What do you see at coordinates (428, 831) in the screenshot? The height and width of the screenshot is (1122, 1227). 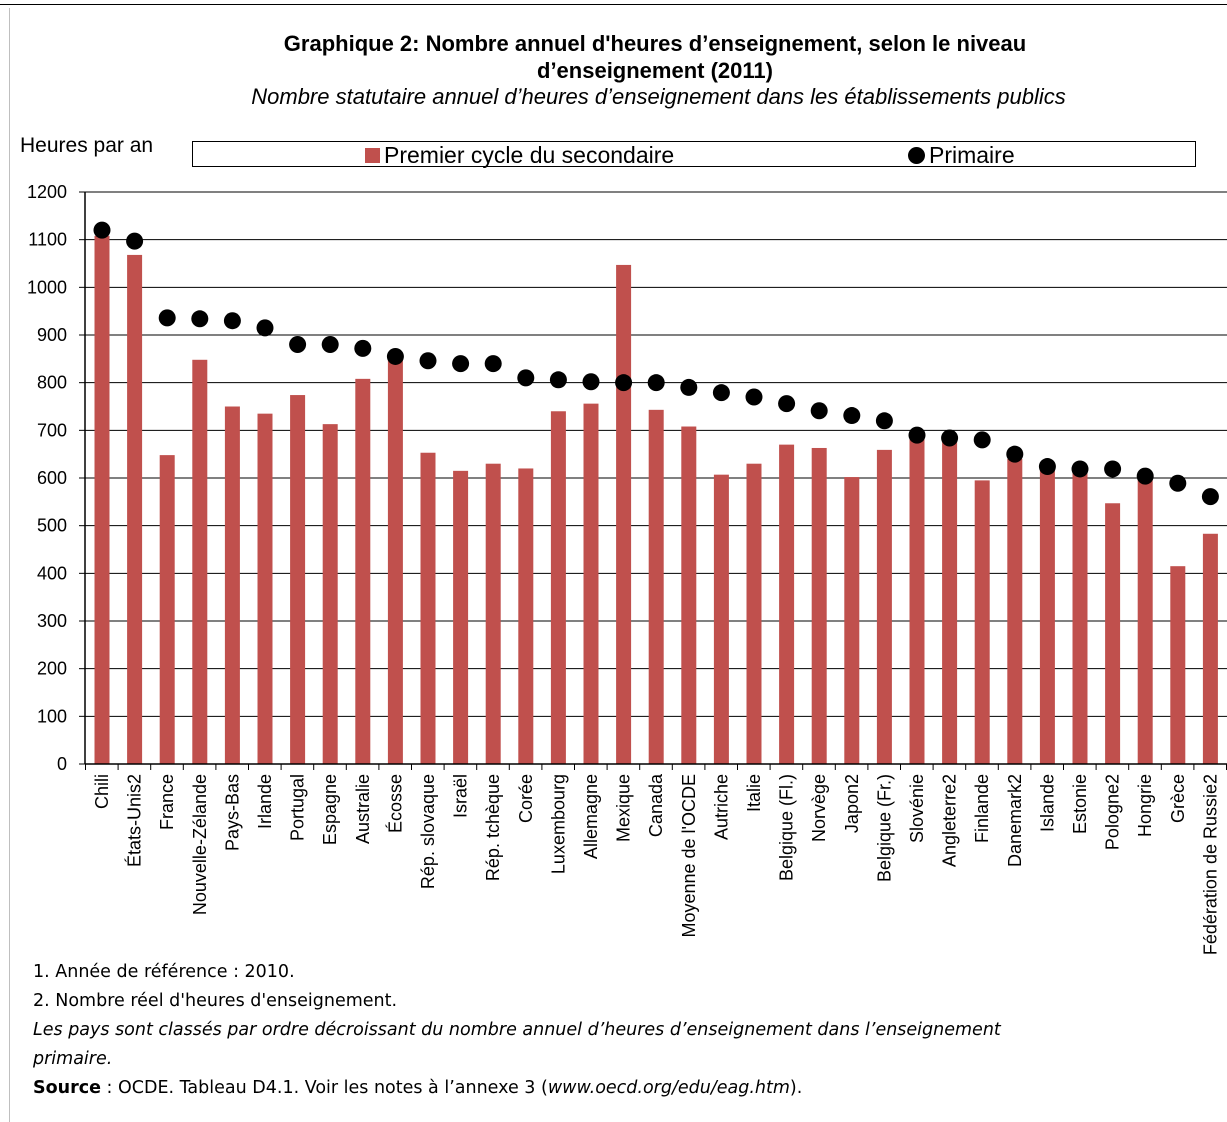 I see `x-category-label: Rép. slovaque` at bounding box center [428, 831].